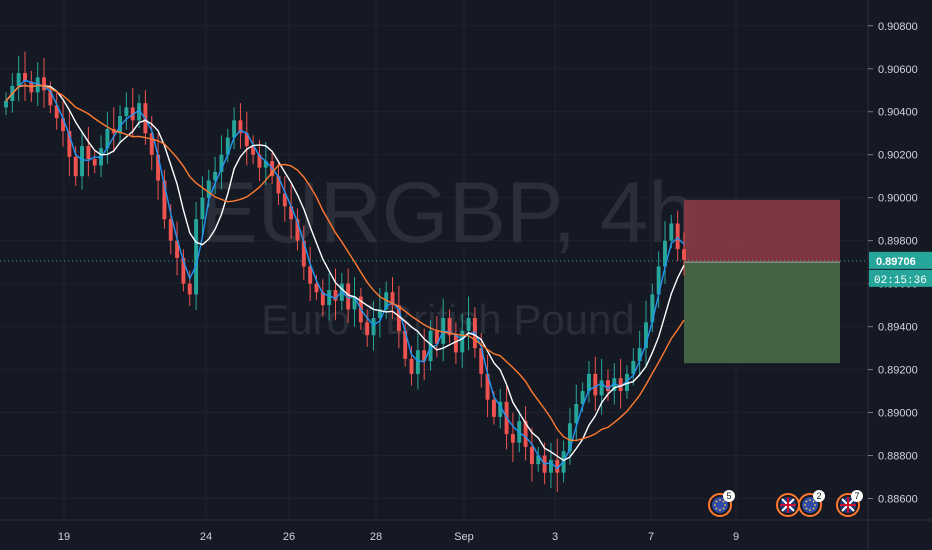 This screenshot has height=550, width=932. Describe the element at coordinates (898, 113) in the screenshot. I see `price-tick-label: 0.90400` at that location.